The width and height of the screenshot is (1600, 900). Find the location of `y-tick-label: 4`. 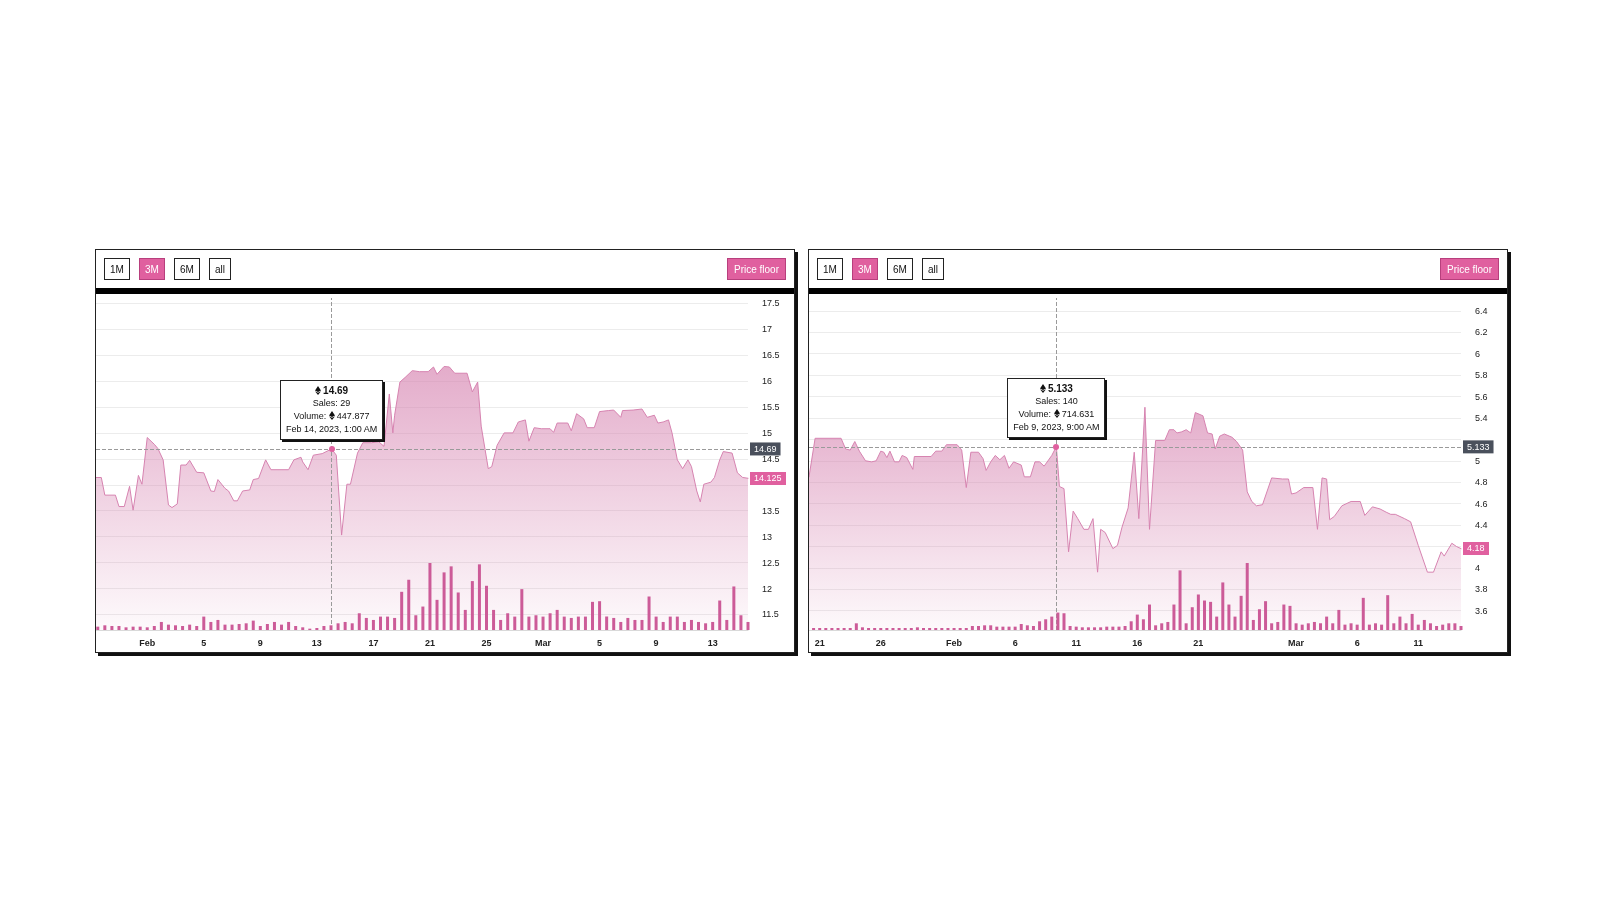

y-tick-label: 4 is located at coordinates (1478, 567).